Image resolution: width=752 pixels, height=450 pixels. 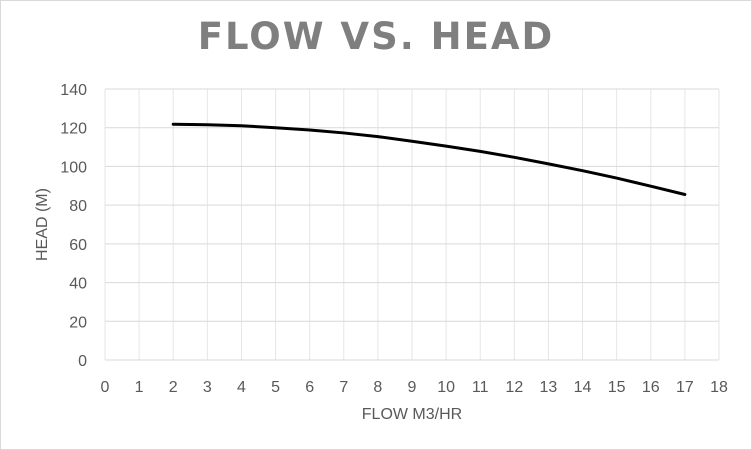 What do you see at coordinates (173, 387) in the screenshot?
I see `x-tick-label: 2` at bounding box center [173, 387].